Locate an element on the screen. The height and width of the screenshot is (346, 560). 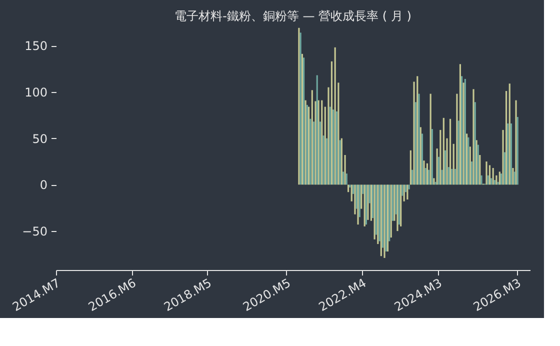
y-tick-label: 150 is located at coordinates (36, 46).